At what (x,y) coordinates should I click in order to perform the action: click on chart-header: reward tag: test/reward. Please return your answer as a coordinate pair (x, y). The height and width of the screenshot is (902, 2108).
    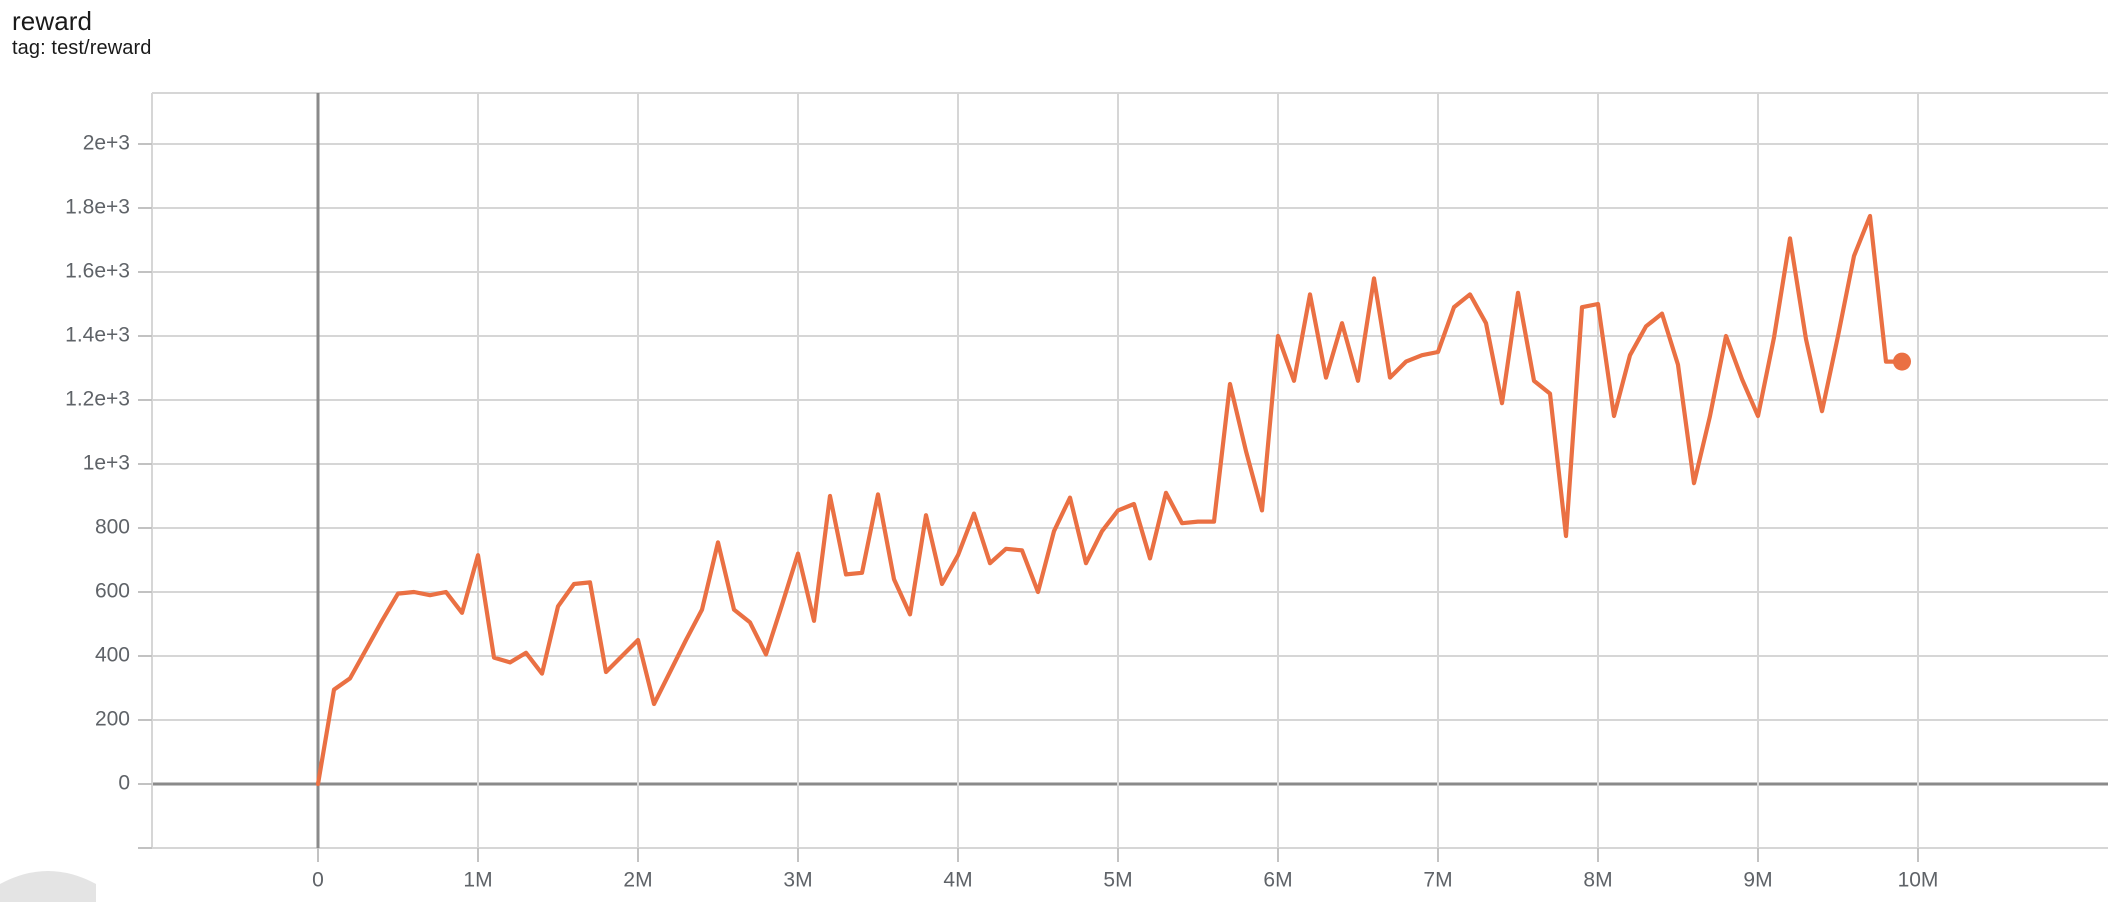
    Looking at the image, I should click on (81, 33).